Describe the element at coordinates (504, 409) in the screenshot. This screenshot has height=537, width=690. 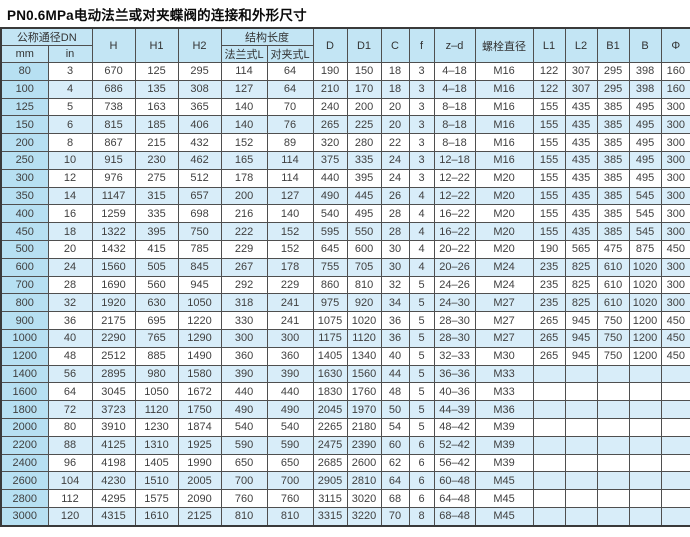
I see `cell-bolt-diameter: M36` at that location.